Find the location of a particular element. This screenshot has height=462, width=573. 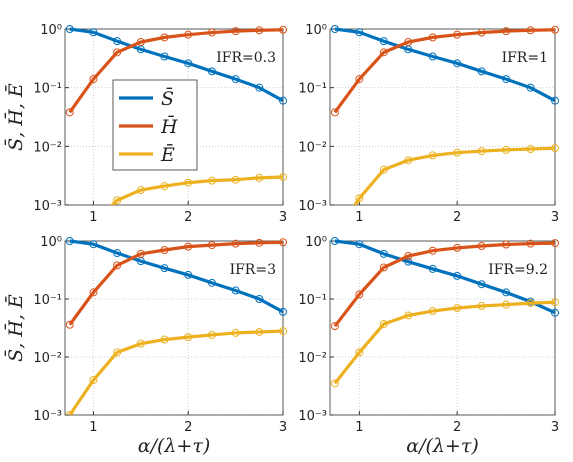

legend-label: S̄ is located at coordinates (167, 98).